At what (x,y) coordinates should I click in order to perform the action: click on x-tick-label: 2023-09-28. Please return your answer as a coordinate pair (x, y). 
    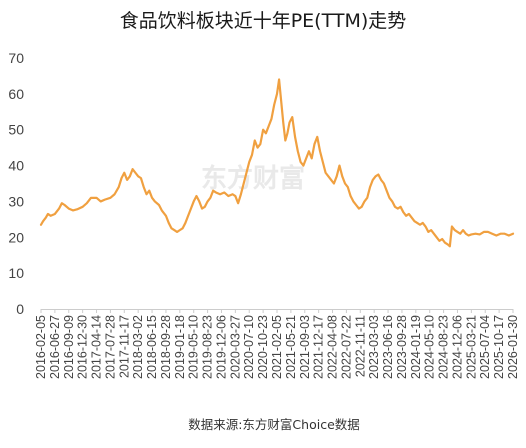
    Looking at the image, I should click on (402, 347).